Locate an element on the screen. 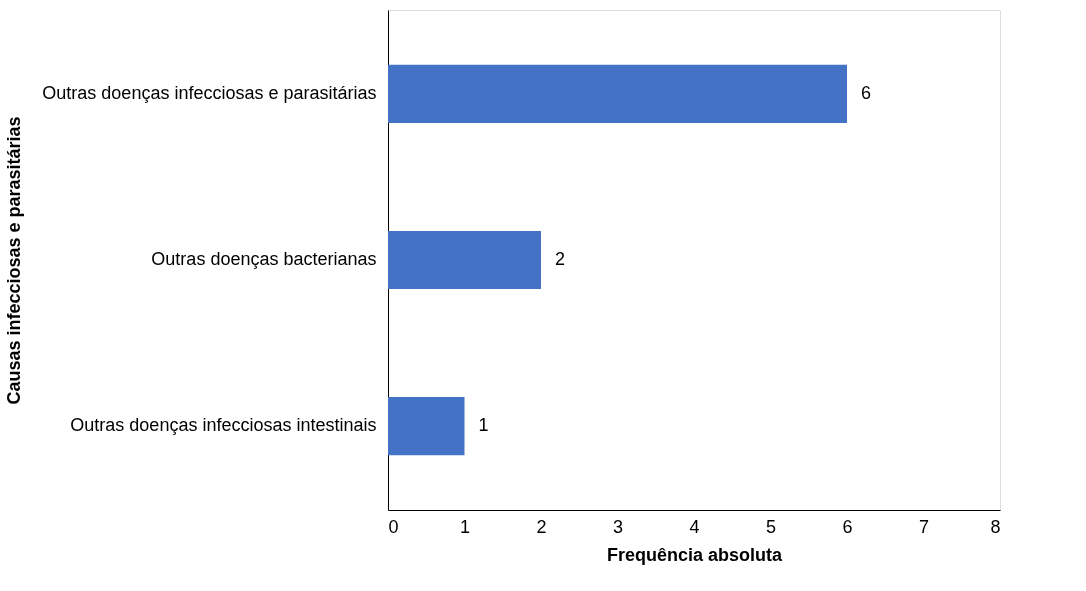  y-tick-label: Outras doenças infecciosas e parasitárias is located at coordinates (209, 92).